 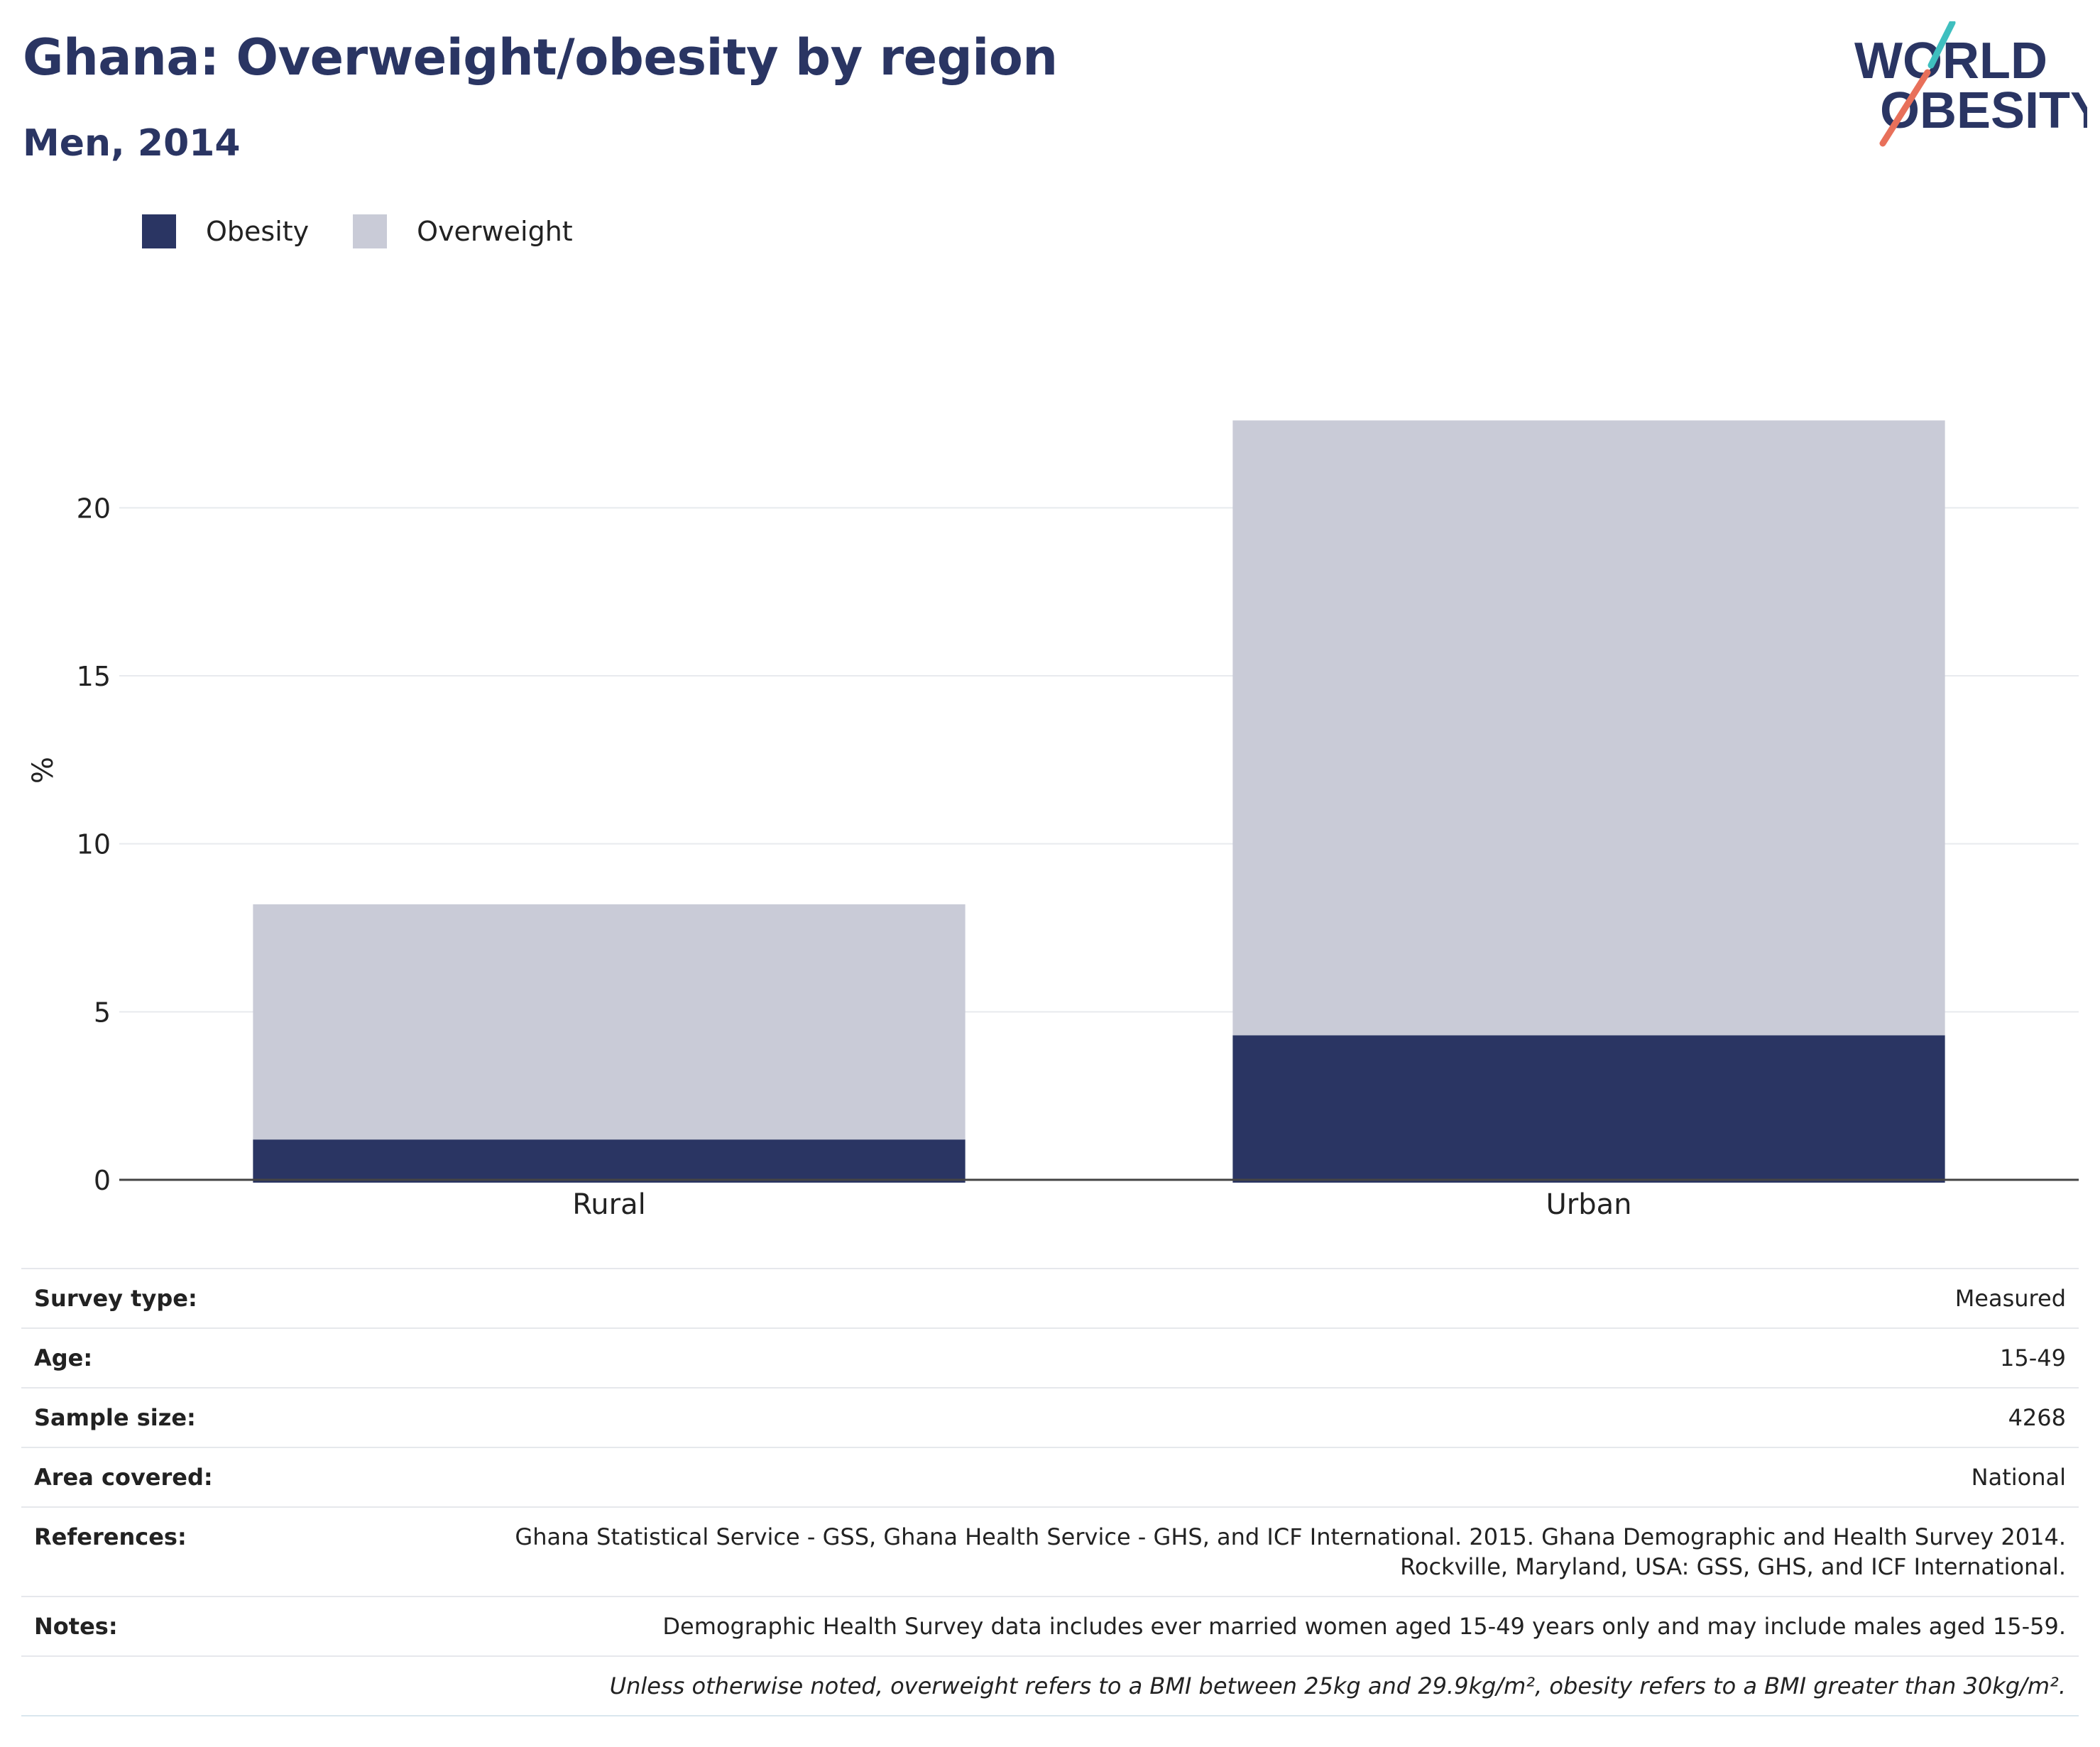 What do you see at coordinates (2037, 1417) in the screenshot?
I see `info-value-sample-size: 4268` at bounding box center [2037, 1417].